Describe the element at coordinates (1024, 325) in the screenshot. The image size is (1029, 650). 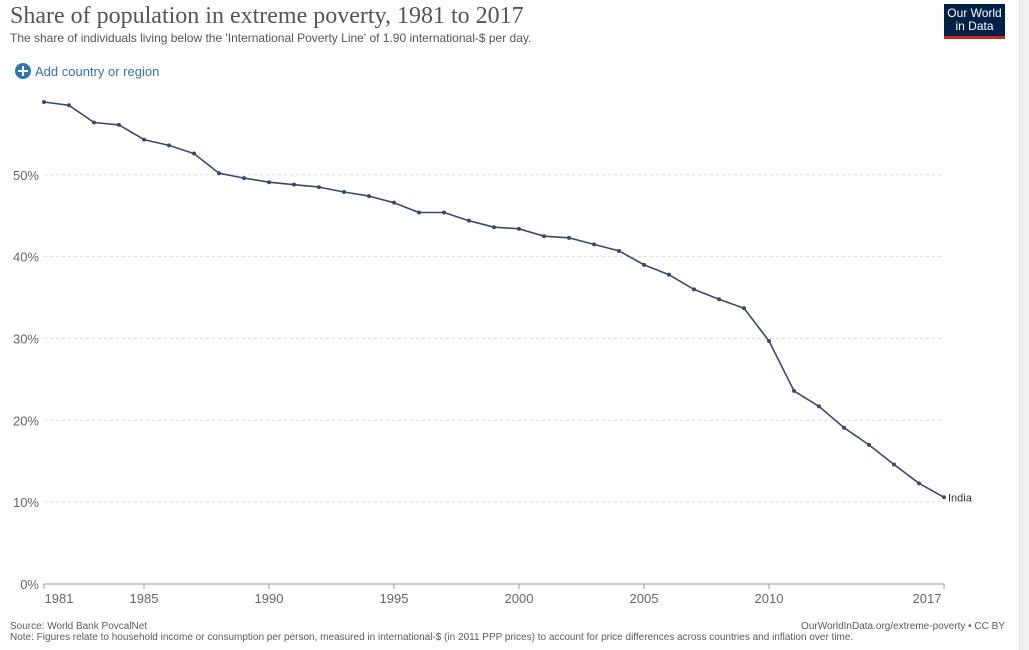
I see `scrollbar` at that location.